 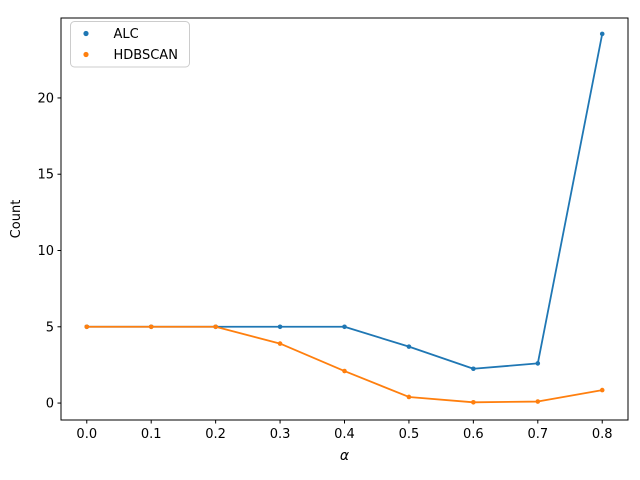 What do you see at coordinates (602, 434) in the screenshot?
I see `x-tick-label: 0.8` at bounding box center [602, 434].